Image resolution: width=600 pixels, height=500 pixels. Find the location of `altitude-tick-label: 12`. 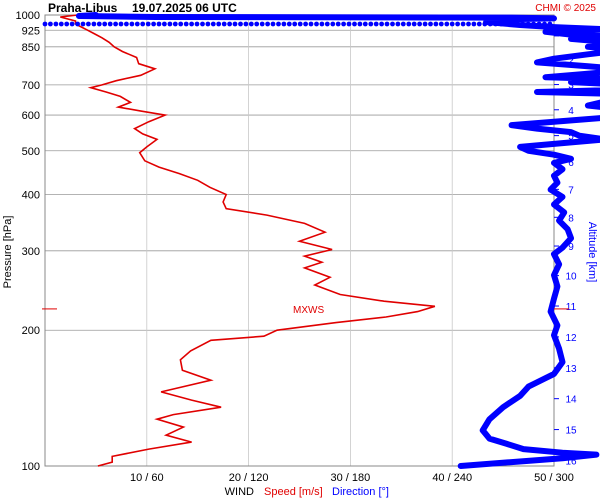

altitude-tick-label: 12 is located at coordinates (571, 338).